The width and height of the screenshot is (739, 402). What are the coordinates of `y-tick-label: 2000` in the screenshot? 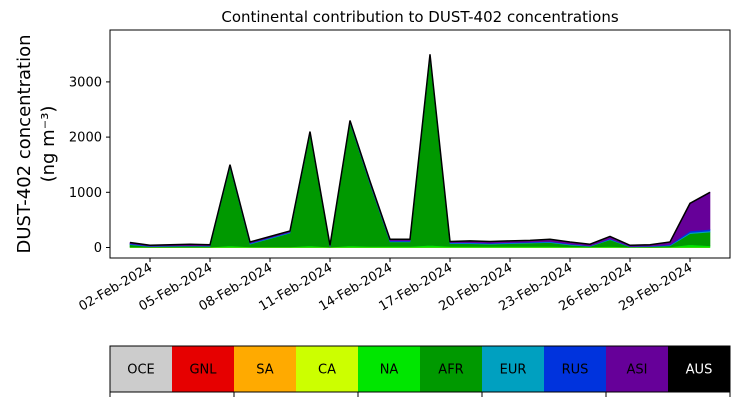 It's located at (85, 138).